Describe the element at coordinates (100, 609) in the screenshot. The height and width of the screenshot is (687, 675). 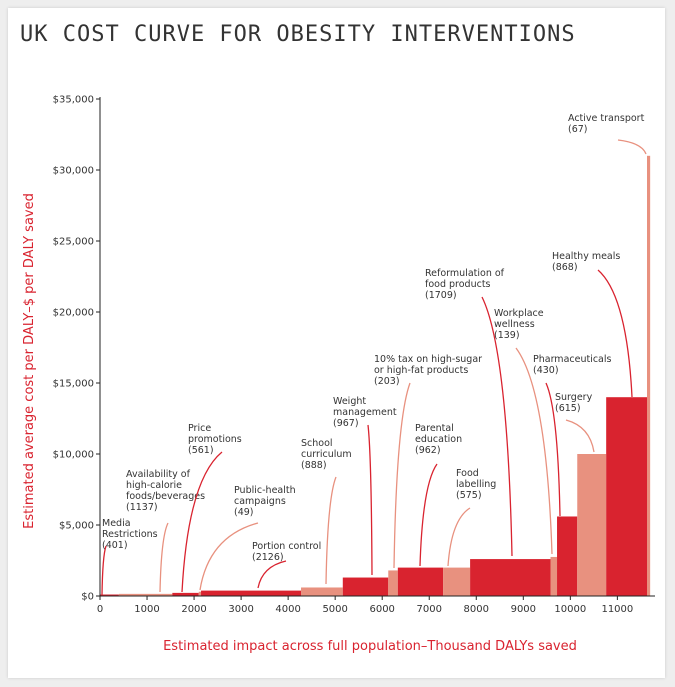
I see `x-tick-label: 0` at that location.